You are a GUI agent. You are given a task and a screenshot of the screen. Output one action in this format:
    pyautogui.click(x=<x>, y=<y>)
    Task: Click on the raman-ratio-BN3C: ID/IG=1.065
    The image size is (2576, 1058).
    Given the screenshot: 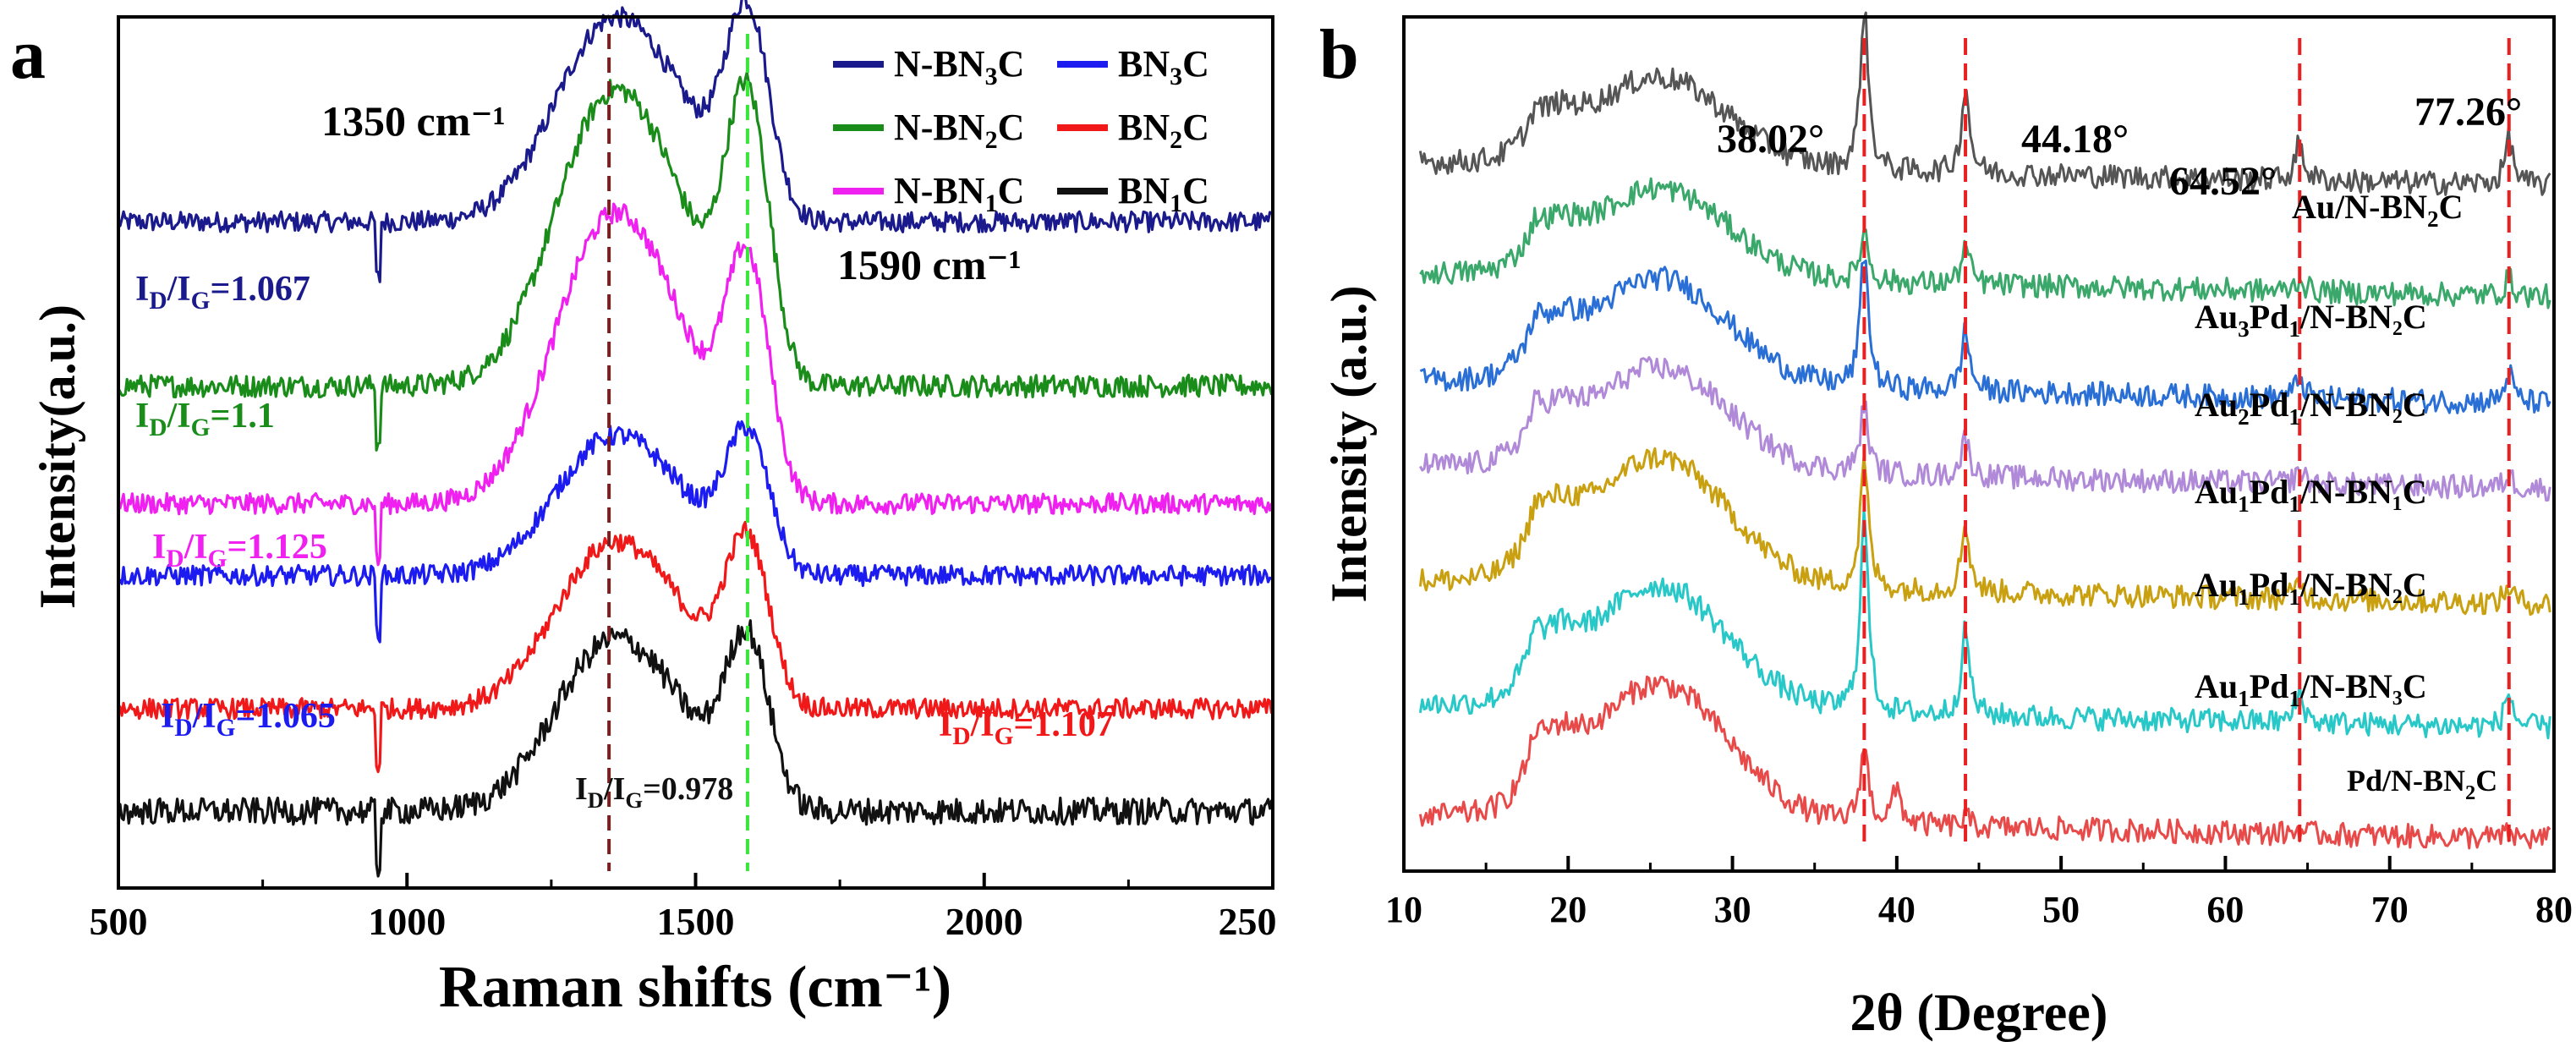 What is the action you would take?
    pyautogui.click(x=248, y=719)
    